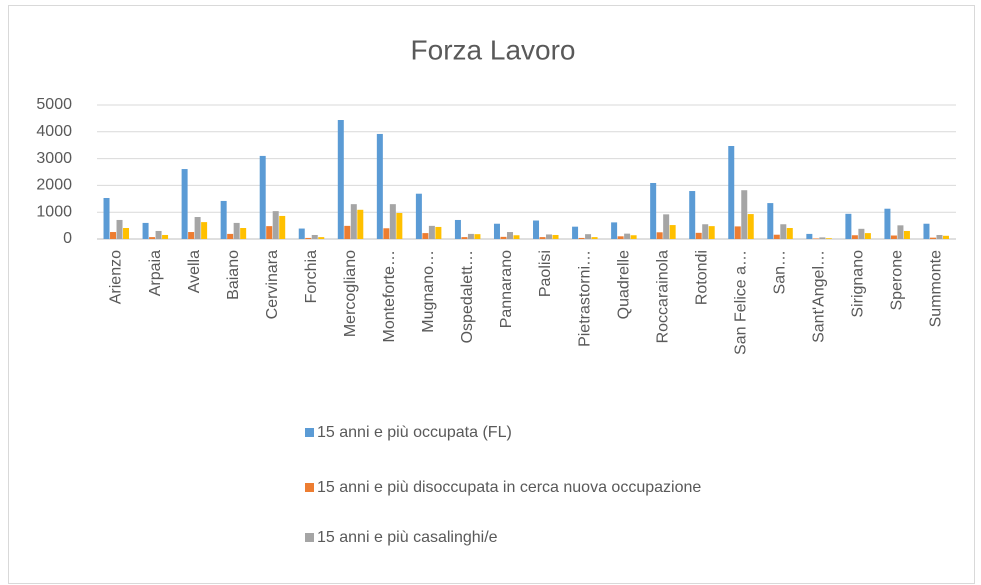 The image size is (981, 585). Describe the element at coordinates (116, 277) in the screenshot. I see `x-tick-label: Arienzo` at that location.